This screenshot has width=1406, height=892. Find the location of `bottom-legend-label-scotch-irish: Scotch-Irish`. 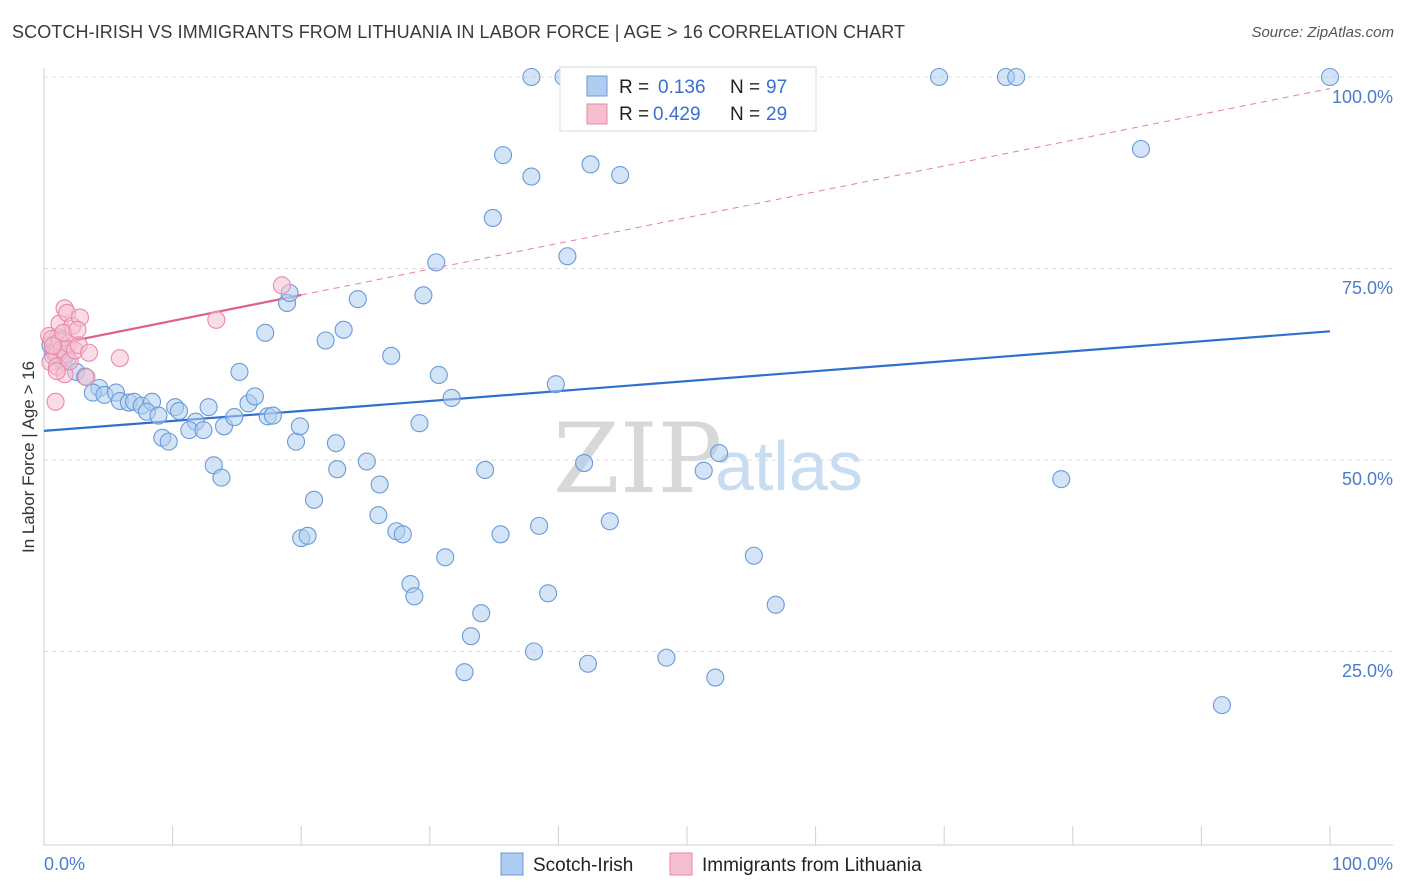

bottom-legend-label-scotch-irish: Scotch-Irish is located at coordinates (583, 865).